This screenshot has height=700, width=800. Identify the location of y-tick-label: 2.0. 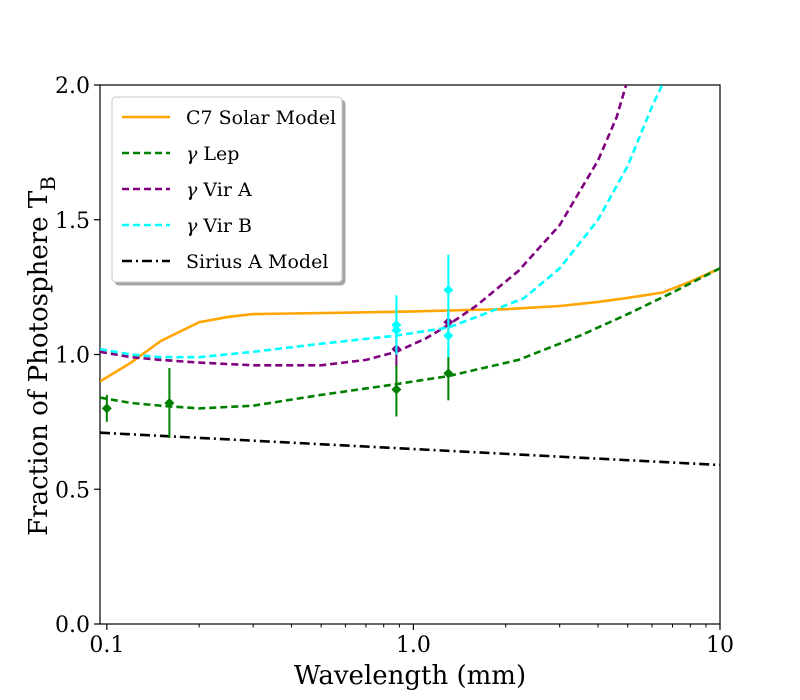
(72, 86).